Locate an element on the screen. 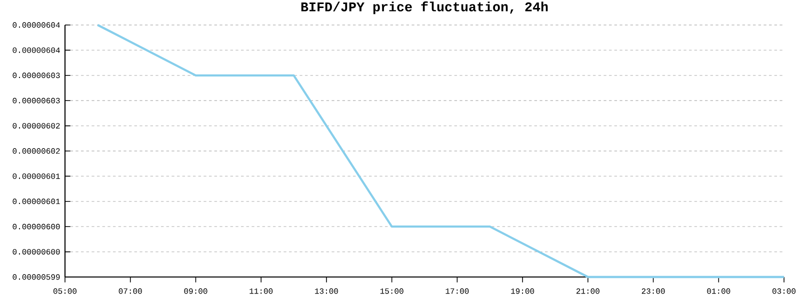  x-tick-label: 23:00 is located at coordinates (653, 291).